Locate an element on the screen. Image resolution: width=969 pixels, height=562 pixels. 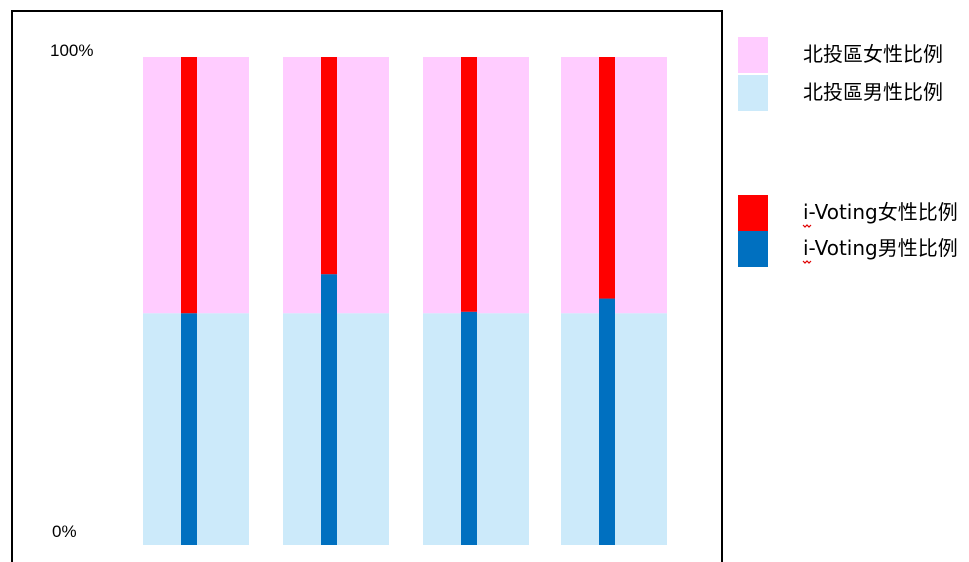
y-tick-label-top: 100% is located at coordinates (71, 50).